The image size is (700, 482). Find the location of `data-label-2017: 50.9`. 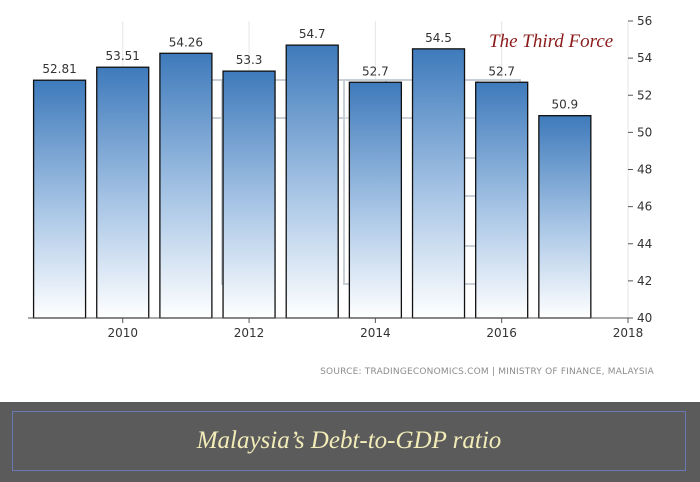

data-label-2017: 50.9 is located at coordinates (564, 105).